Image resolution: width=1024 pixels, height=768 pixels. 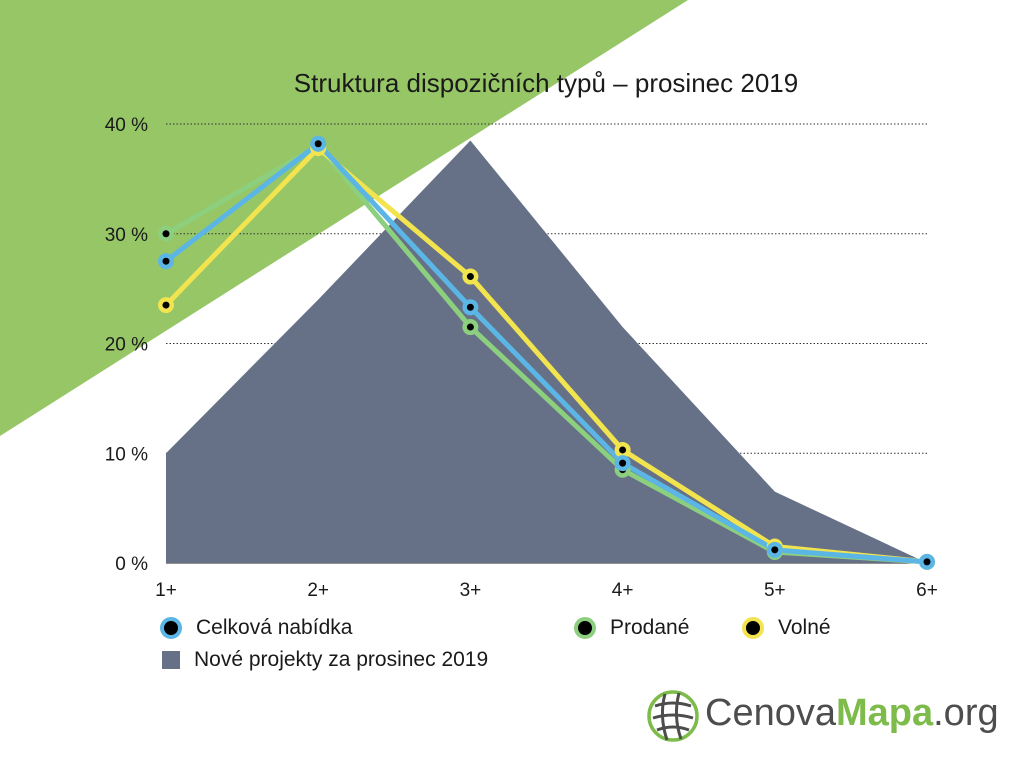 What do you see at coordinates (171, 660) in the screenshot?
I see `legend-marker-nove-projekty` at bounding box center [171, 660].